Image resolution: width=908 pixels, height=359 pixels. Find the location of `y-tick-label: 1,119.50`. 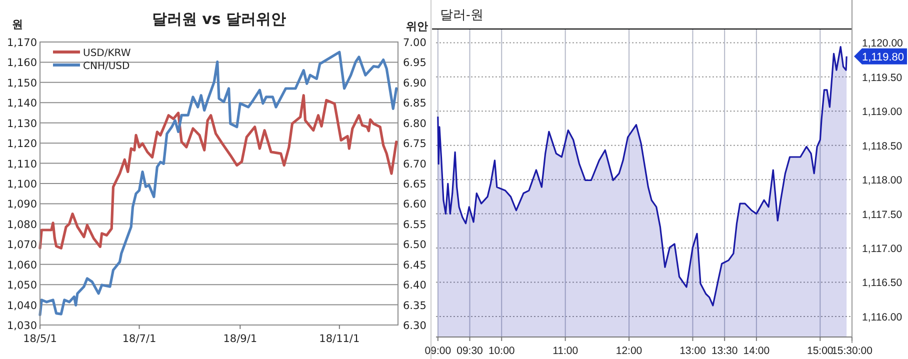

y-tick-label: 1,119.50 is located at coordinates (882, 78).